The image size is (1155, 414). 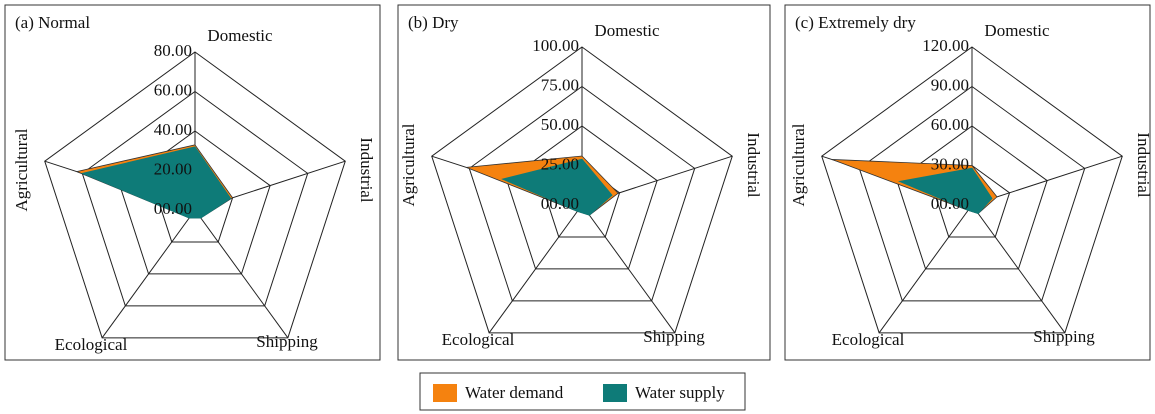 I want to click on radar-area, so click(x=156, y=182).